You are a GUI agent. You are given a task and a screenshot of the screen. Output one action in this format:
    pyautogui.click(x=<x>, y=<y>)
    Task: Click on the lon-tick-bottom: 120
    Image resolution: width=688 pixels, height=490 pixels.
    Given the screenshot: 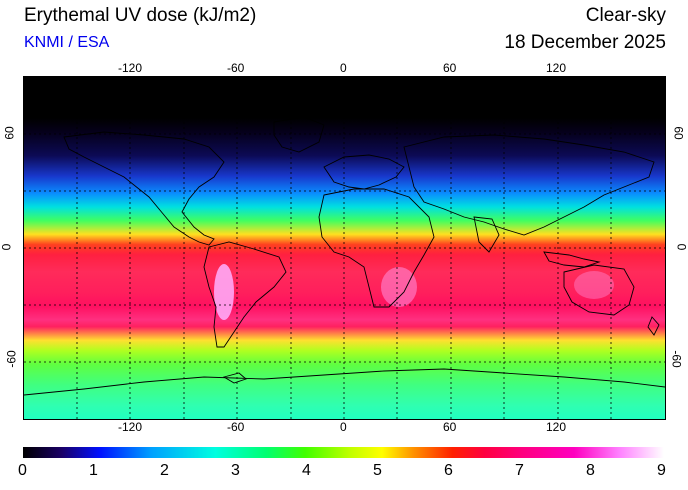 What is the action you would take?
    pyautogui.click(x=556, y=427)
    